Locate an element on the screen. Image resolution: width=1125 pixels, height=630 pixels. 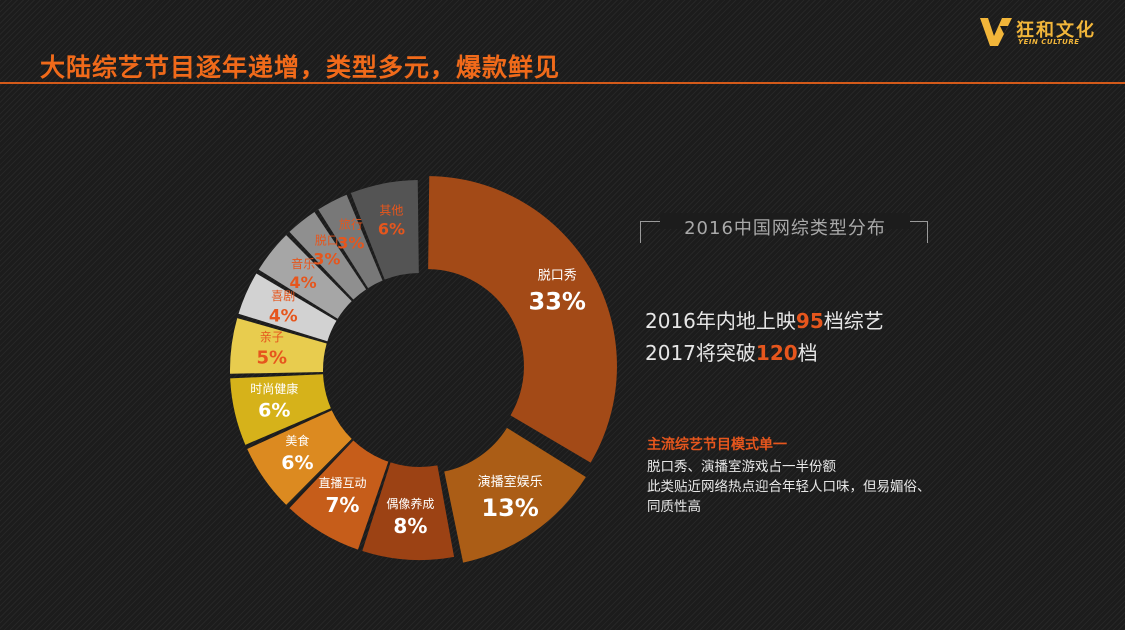
slice-label-3: 偶像养成 8% is located at coordinates (410, 517).